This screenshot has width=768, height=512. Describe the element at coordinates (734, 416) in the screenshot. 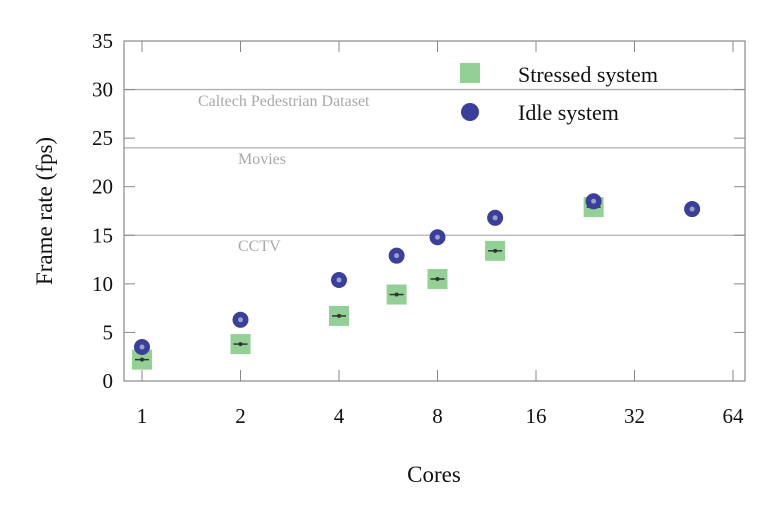

I see `x-tick-label: 64` at that location.